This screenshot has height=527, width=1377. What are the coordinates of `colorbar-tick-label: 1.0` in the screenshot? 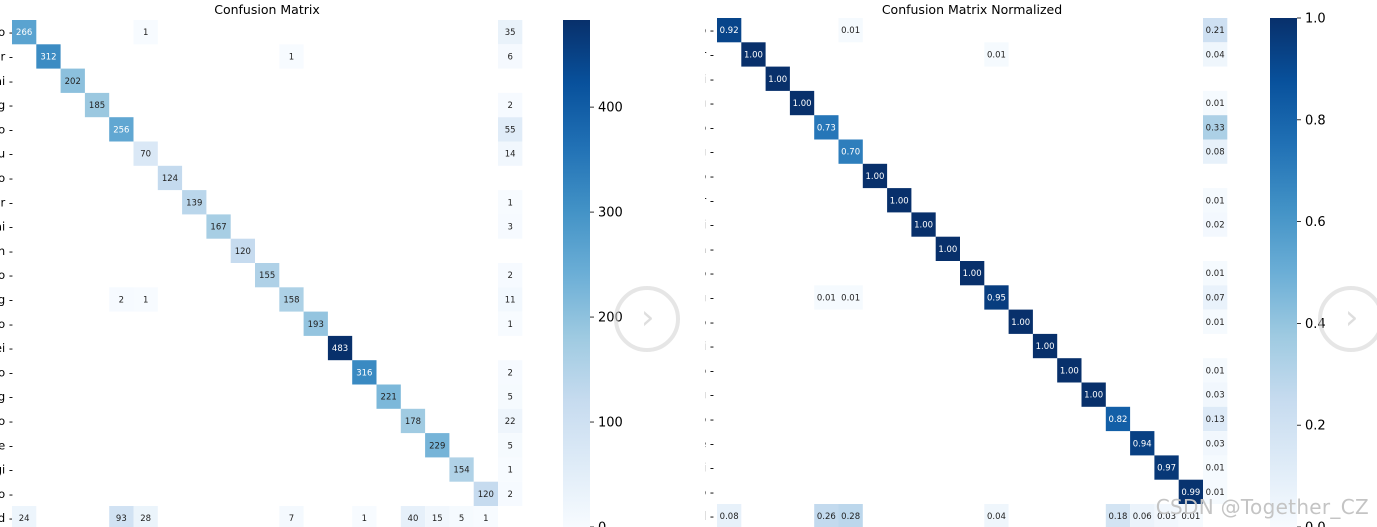 It's located at (1315, 19).